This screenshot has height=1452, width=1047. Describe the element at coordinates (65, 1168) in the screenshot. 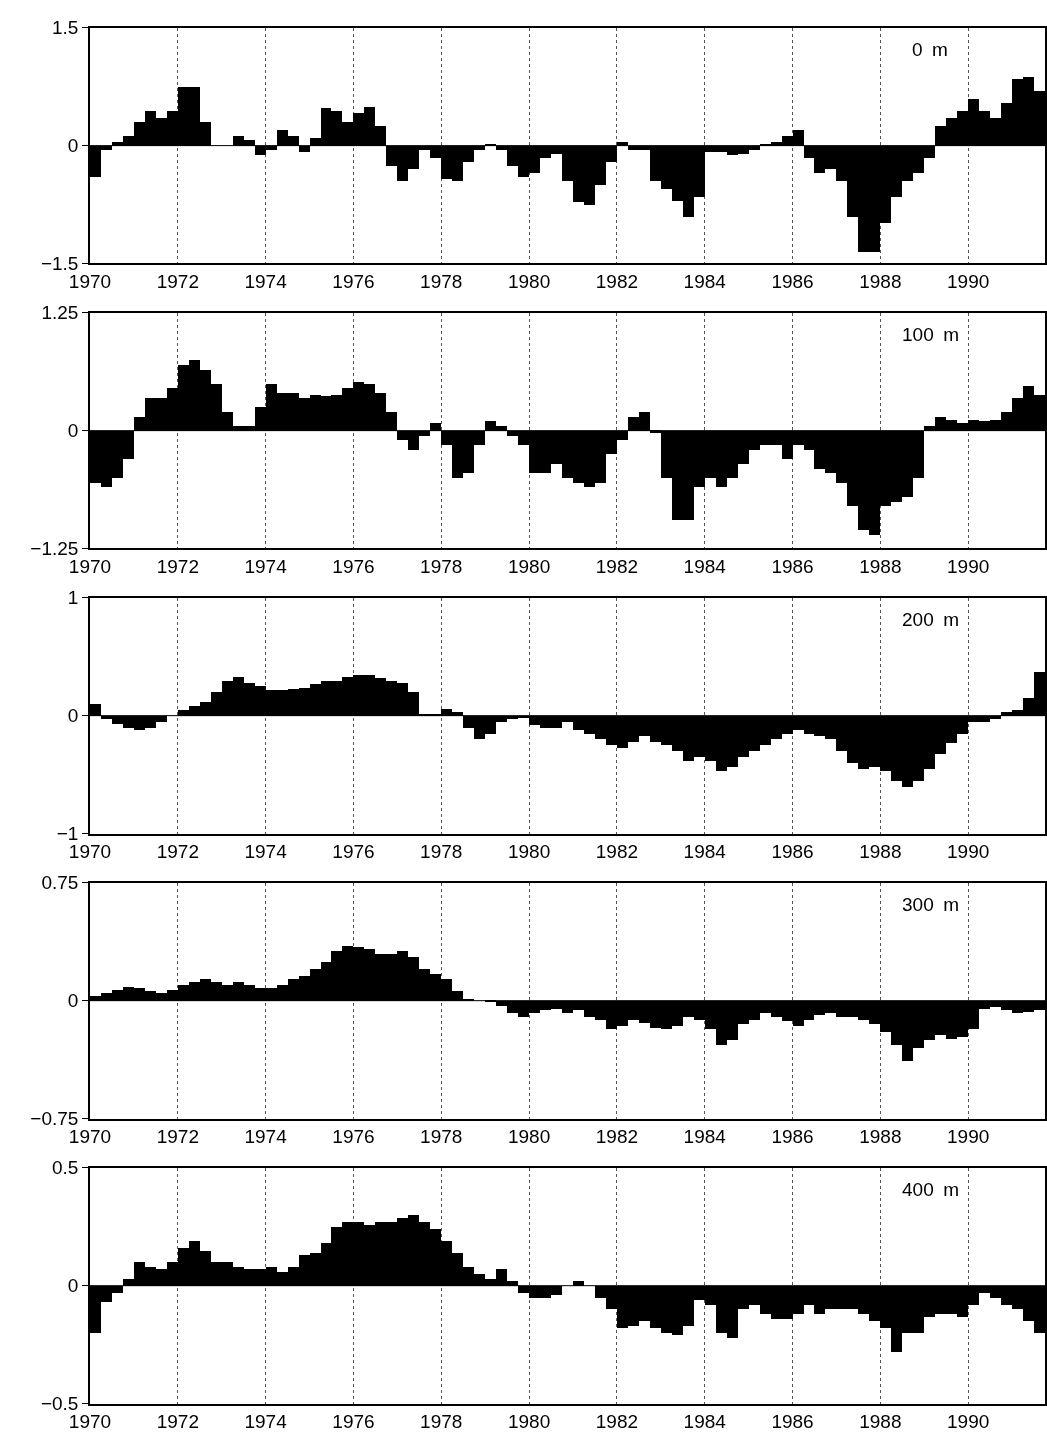

I see `y-tick-label: 0.5` at that location.